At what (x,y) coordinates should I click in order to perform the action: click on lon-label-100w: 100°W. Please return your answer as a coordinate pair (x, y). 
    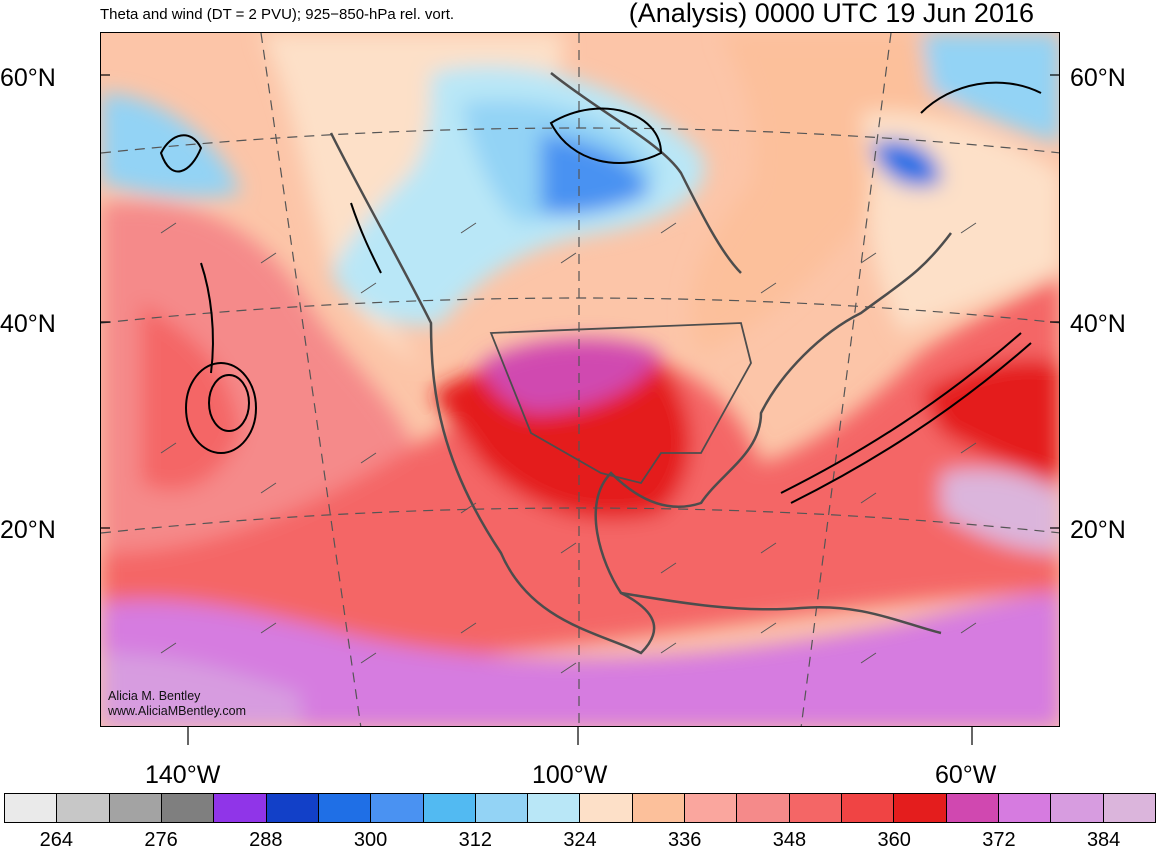
    Looking at the image, I should click on (570, 775).